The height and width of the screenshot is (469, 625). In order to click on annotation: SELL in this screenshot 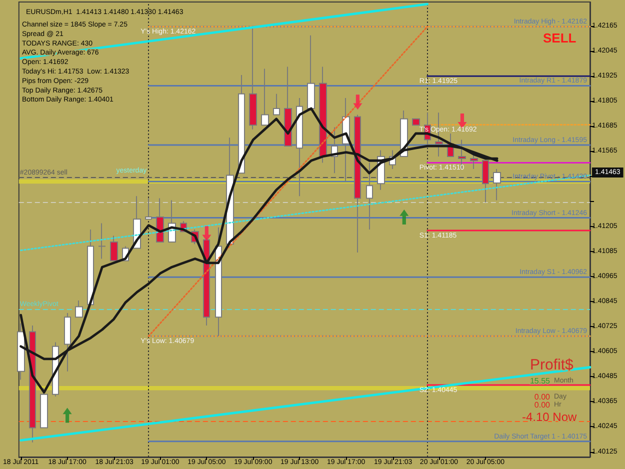, I will do `click(559, 38)`.